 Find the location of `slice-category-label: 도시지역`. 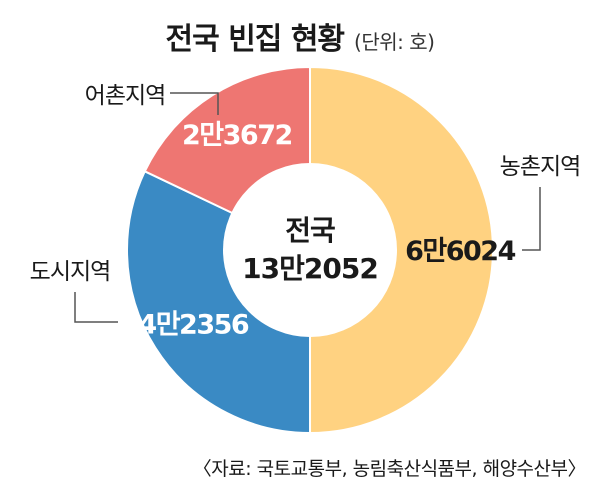

slice-category-label: 도시지역 is located at coordinates (70, 272).